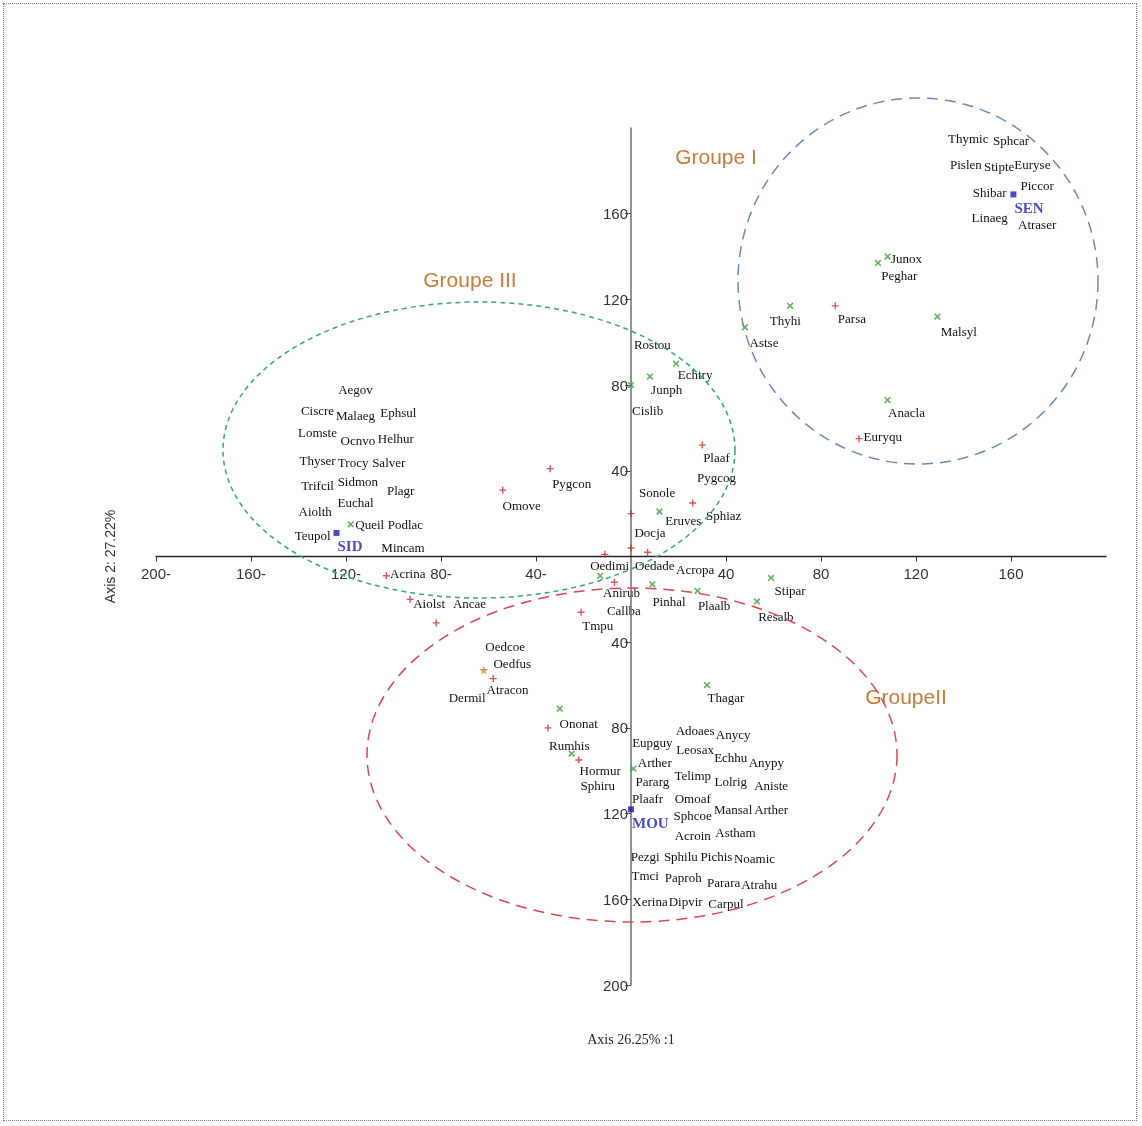 The height and width of the screenshot is (1126, 1142). Describe the element at coordinates (398, 413) in the screenshot. I see `annotation: Ephsul` at that location.